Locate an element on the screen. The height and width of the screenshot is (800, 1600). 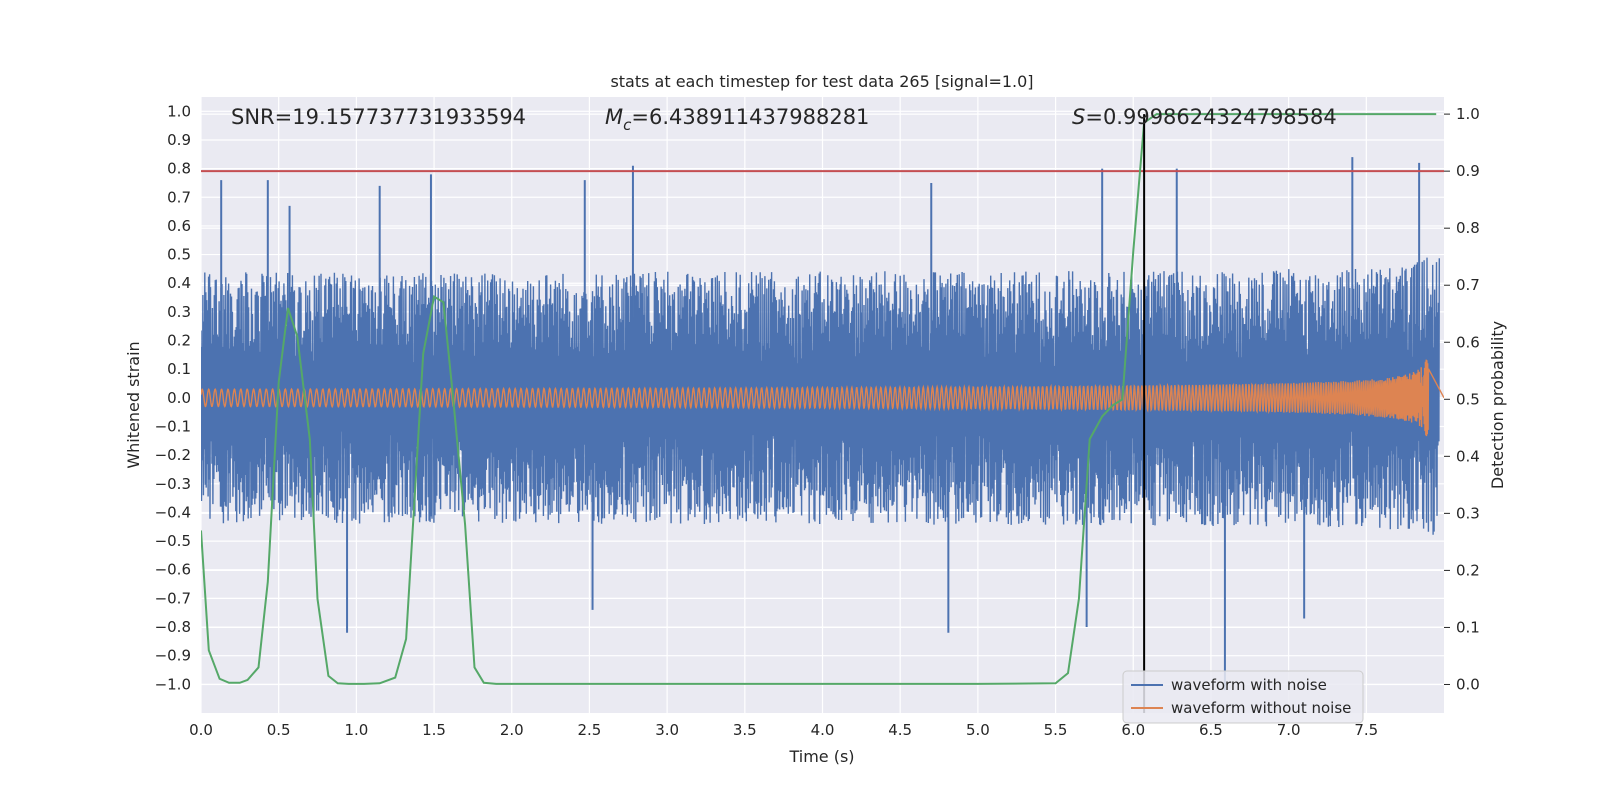
y2-tick-label: 0.7 is located at coordinates (1468, 285).